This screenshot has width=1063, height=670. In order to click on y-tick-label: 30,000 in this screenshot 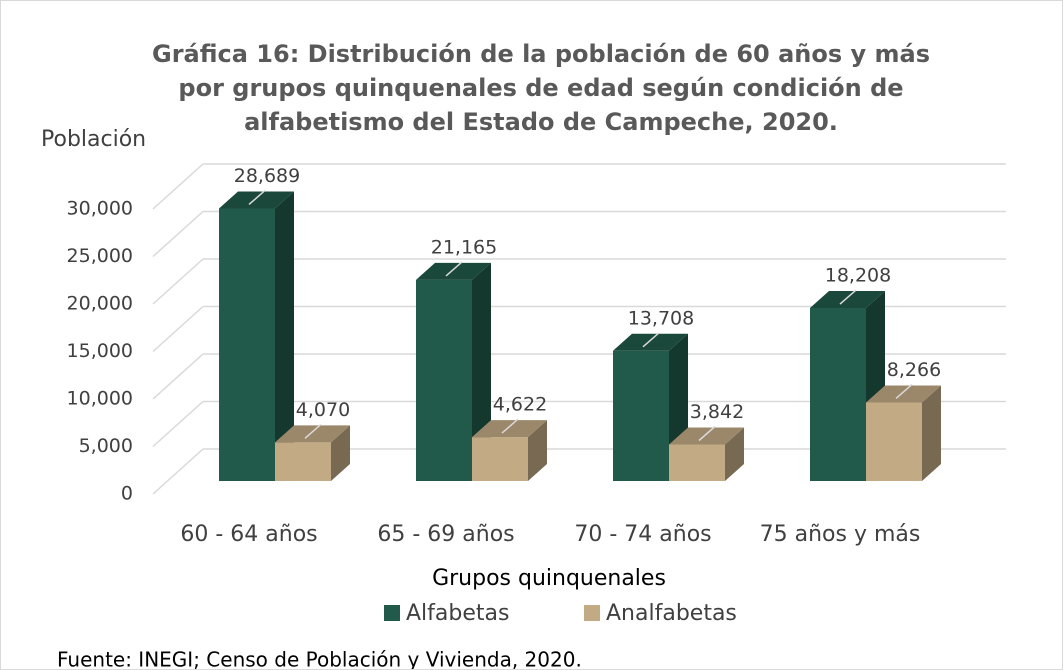, I will do `click(100, 209)`.